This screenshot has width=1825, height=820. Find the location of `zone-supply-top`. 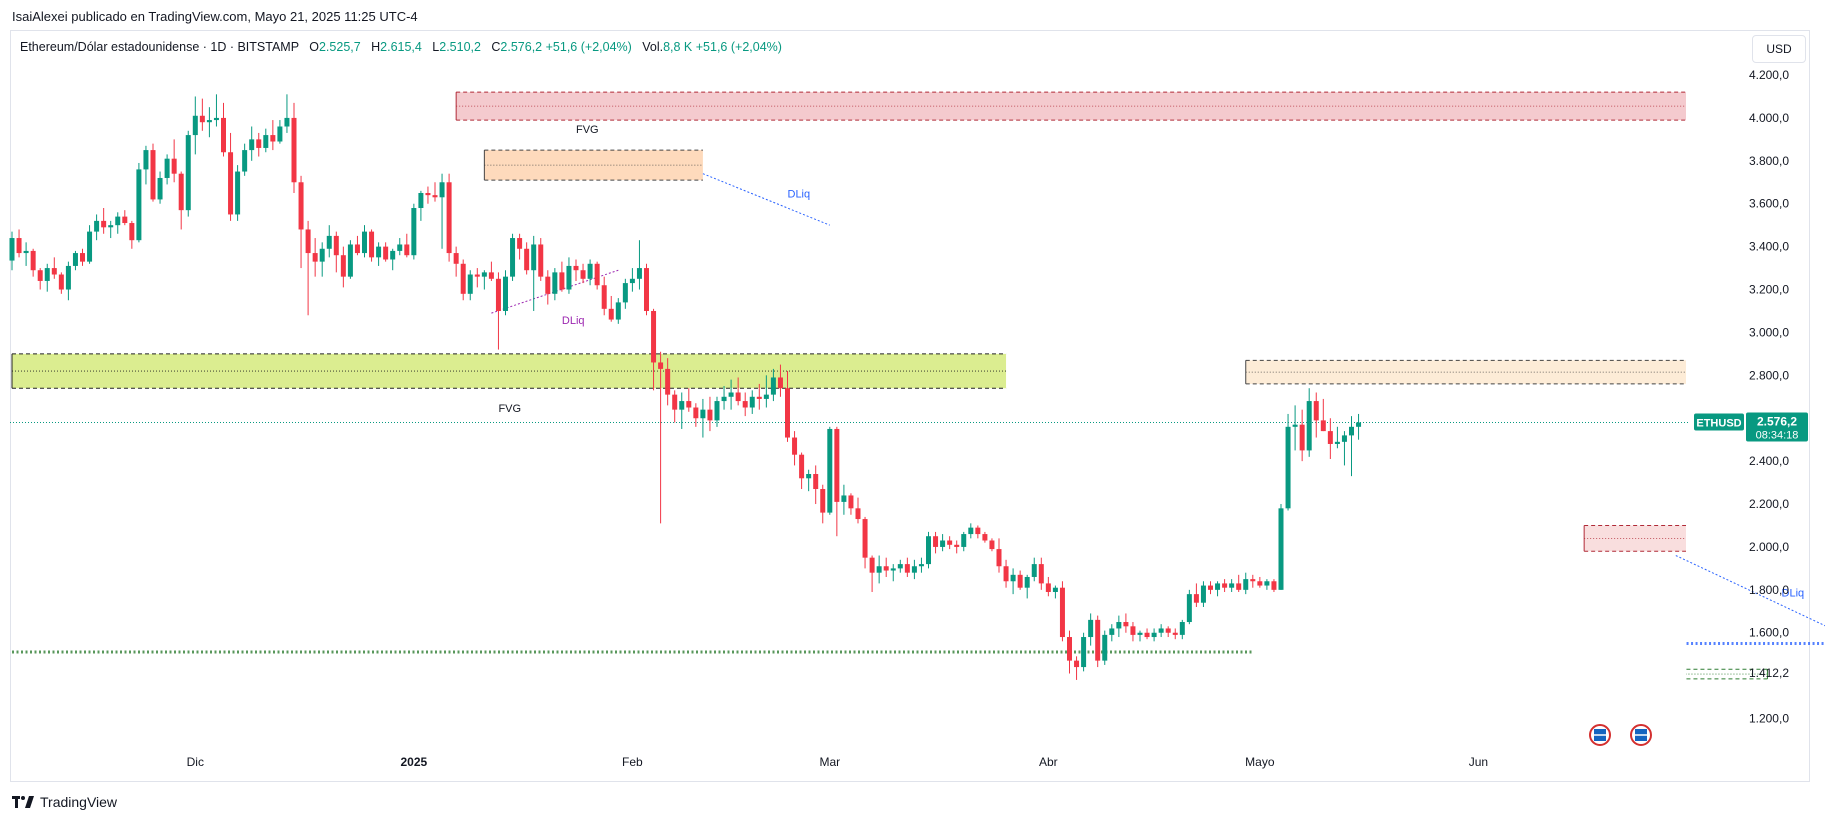

zone-supply-top is located at coordinates (1071, 106).